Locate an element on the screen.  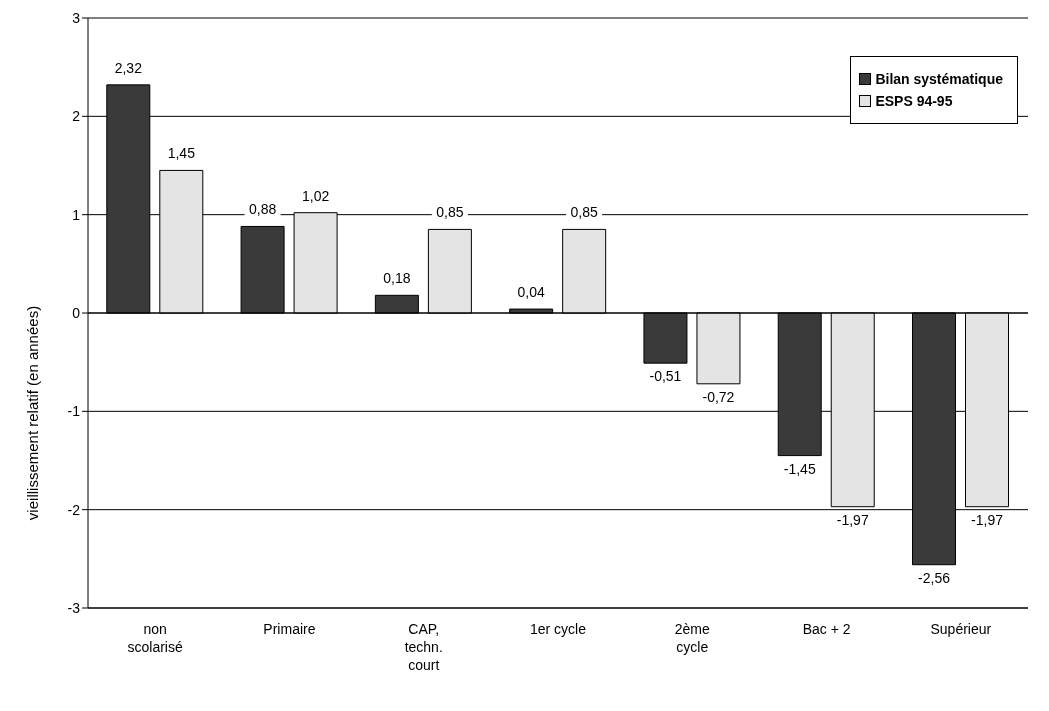
y-tick-label: 1 is located at coordinates (76, 214).